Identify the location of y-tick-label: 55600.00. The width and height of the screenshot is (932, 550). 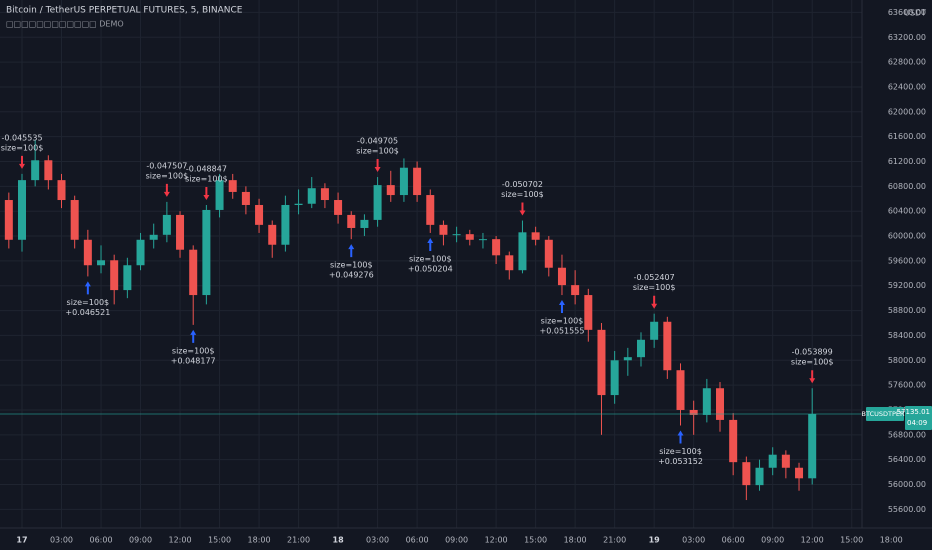
(907, 509).